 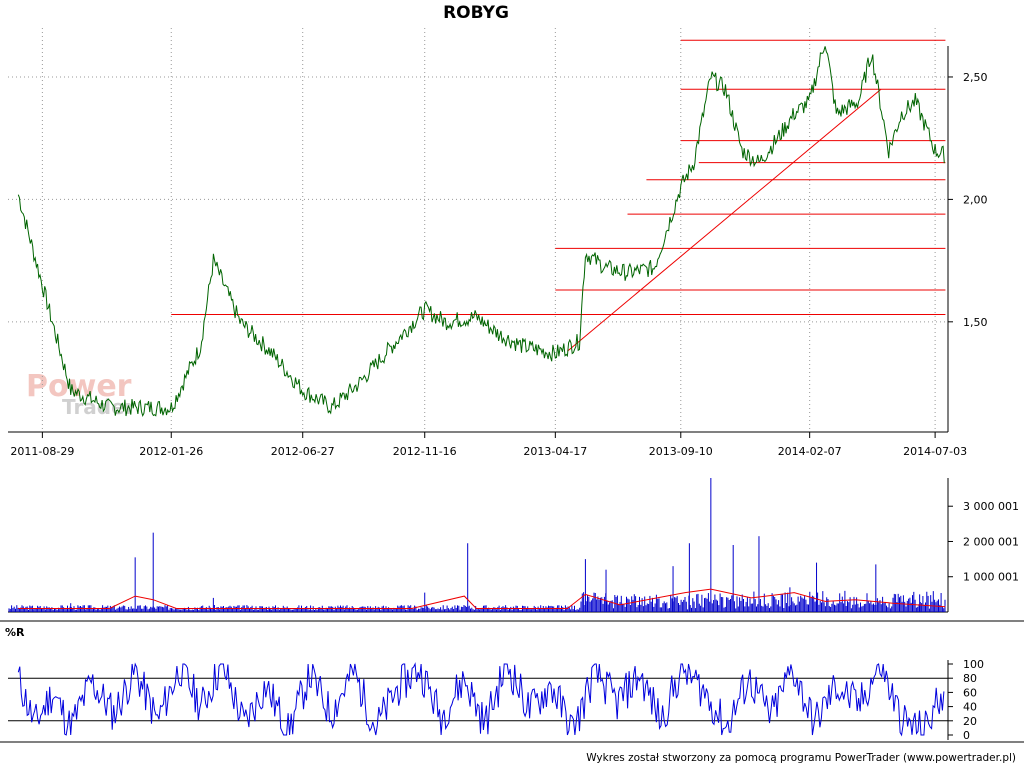 What do you see at coordinates (482, 598) in the screenshot?
I see `volume-average-line` at bounding box center [482, 598].